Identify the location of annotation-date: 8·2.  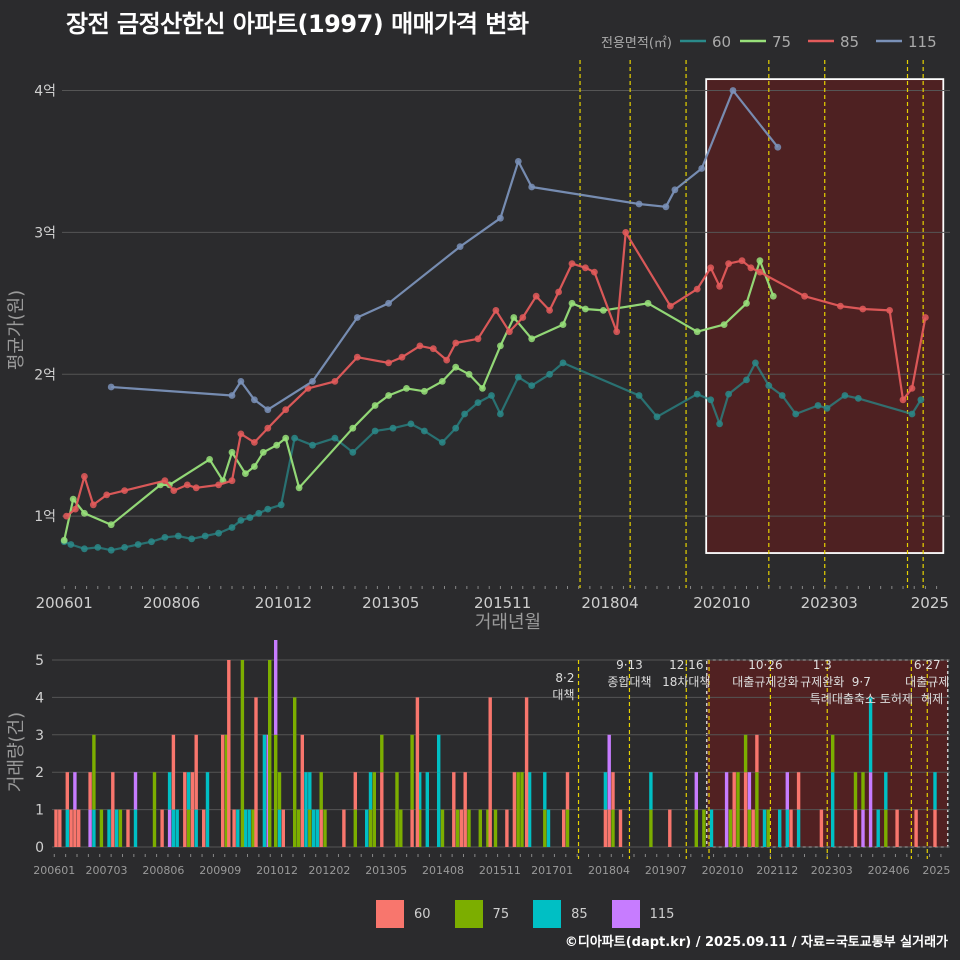
(564, 678).